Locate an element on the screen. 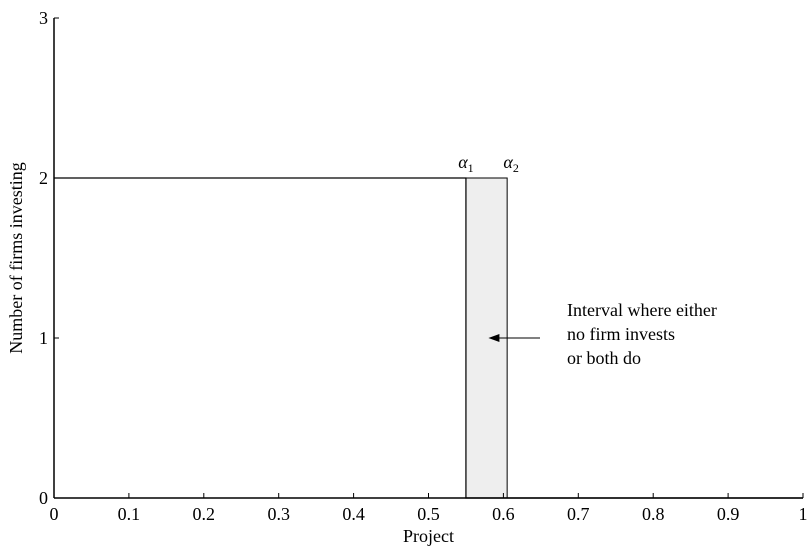  x-tick-label: 0.4 is located at coordinates (353, 514).